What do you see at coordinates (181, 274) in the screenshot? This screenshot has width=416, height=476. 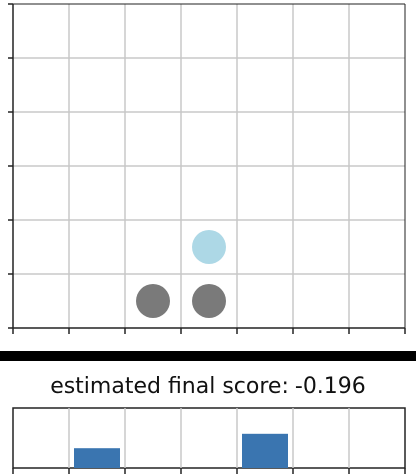 I see `pieces-layer` at bounding box center [181, 274].